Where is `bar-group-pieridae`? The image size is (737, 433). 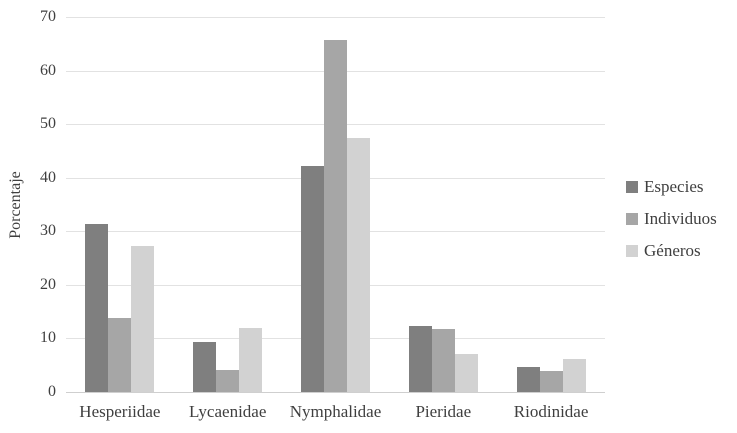 bar-group-pieridae is located at coordinates (443, 204).